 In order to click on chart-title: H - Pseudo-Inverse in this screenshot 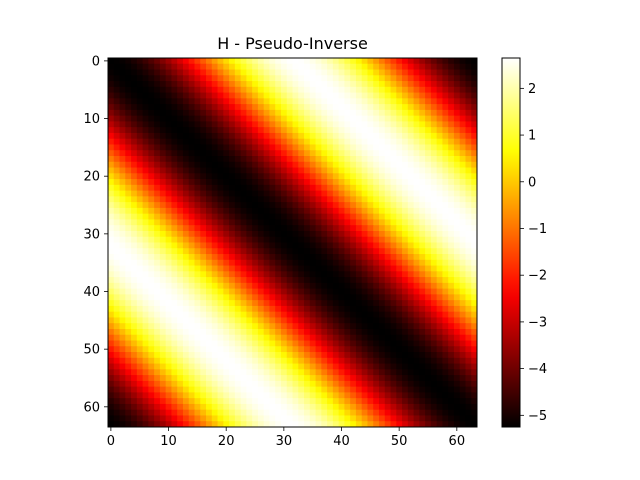, I will do `click(292, 43)`.